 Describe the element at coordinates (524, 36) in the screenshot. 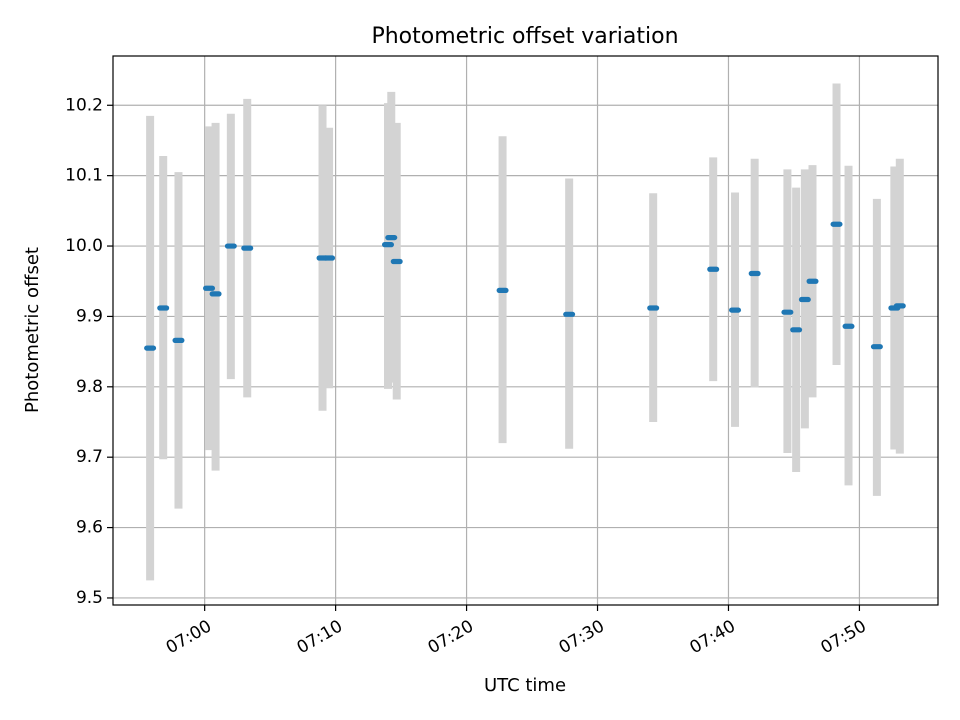

I see `chart-title: Photometric offset variation` at that location.